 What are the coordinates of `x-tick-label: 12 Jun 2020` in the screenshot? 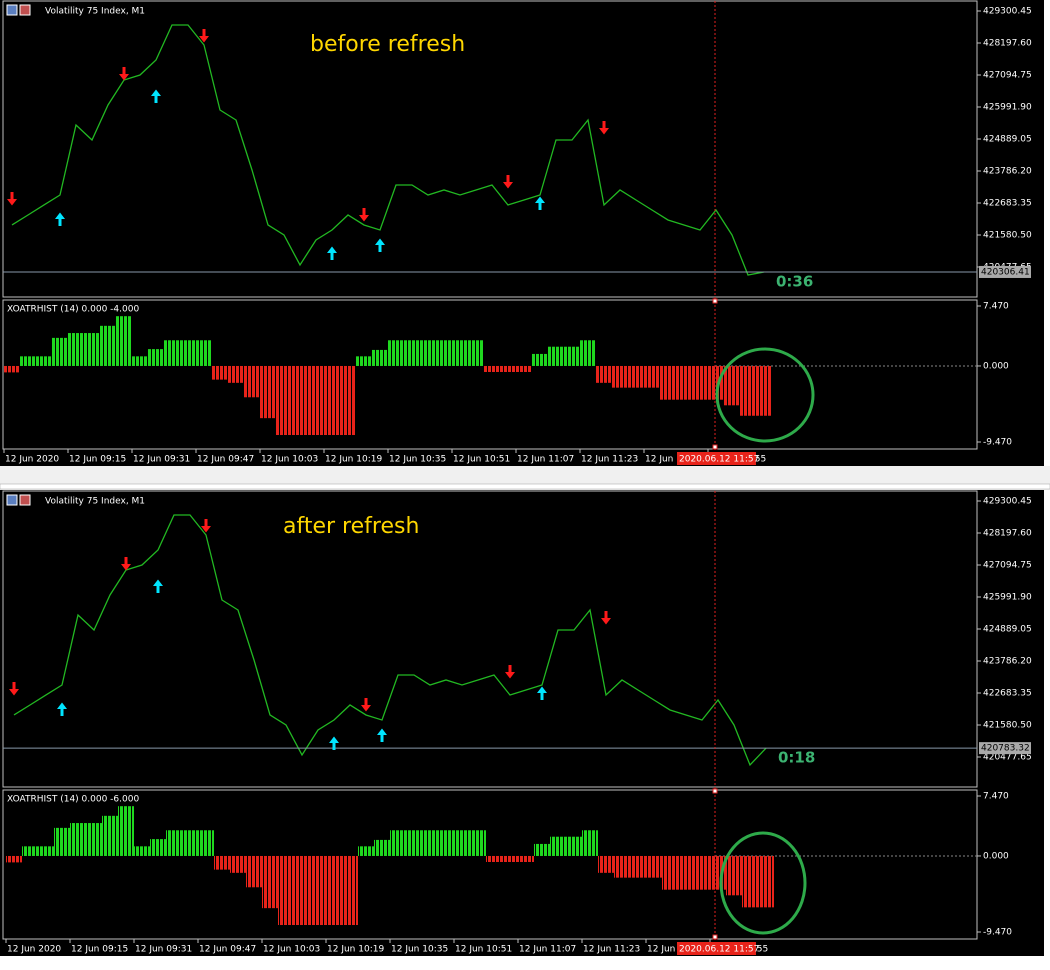 It's located at (34, 950).